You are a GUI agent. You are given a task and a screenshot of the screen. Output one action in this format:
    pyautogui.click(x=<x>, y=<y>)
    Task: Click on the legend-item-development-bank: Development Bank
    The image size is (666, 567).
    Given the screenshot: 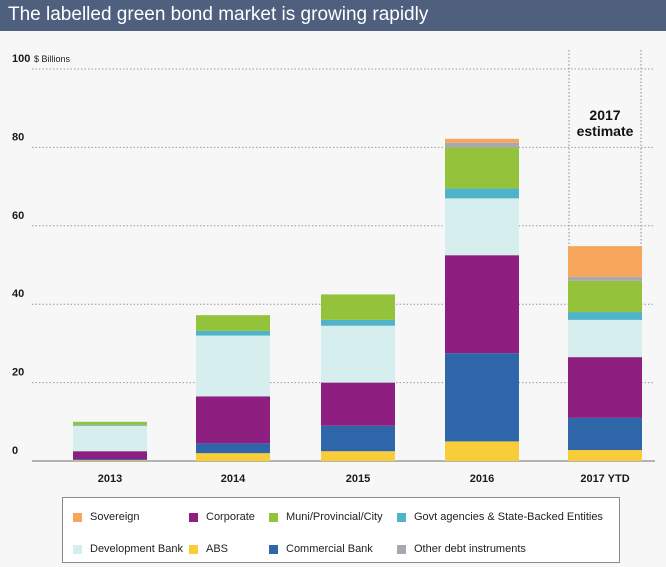 What is the action you would take?
    pyautogui.click(x=128, y=549)
    